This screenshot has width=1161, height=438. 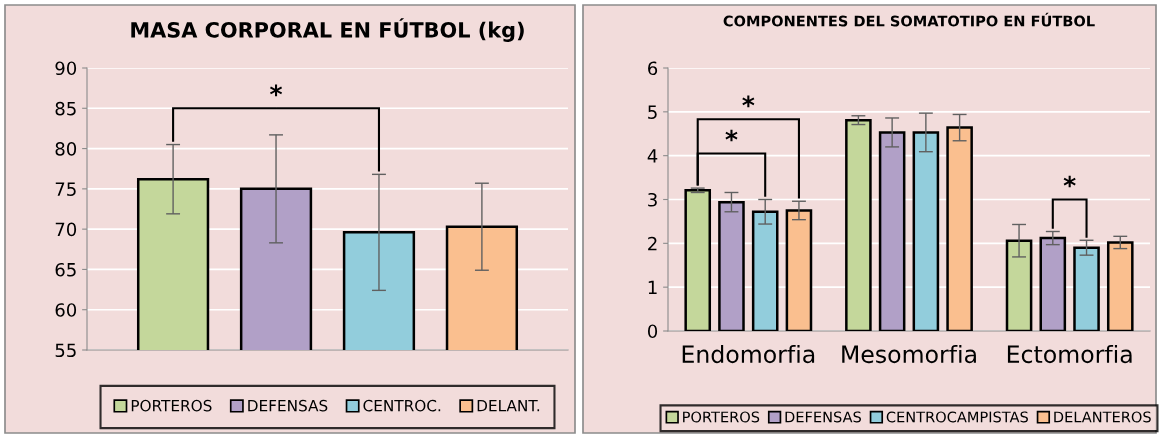 I want to click on chart-title: COMPONENTES DEL SOMATOTIPO EN FÚTBOL, so click(x=909, y=19).